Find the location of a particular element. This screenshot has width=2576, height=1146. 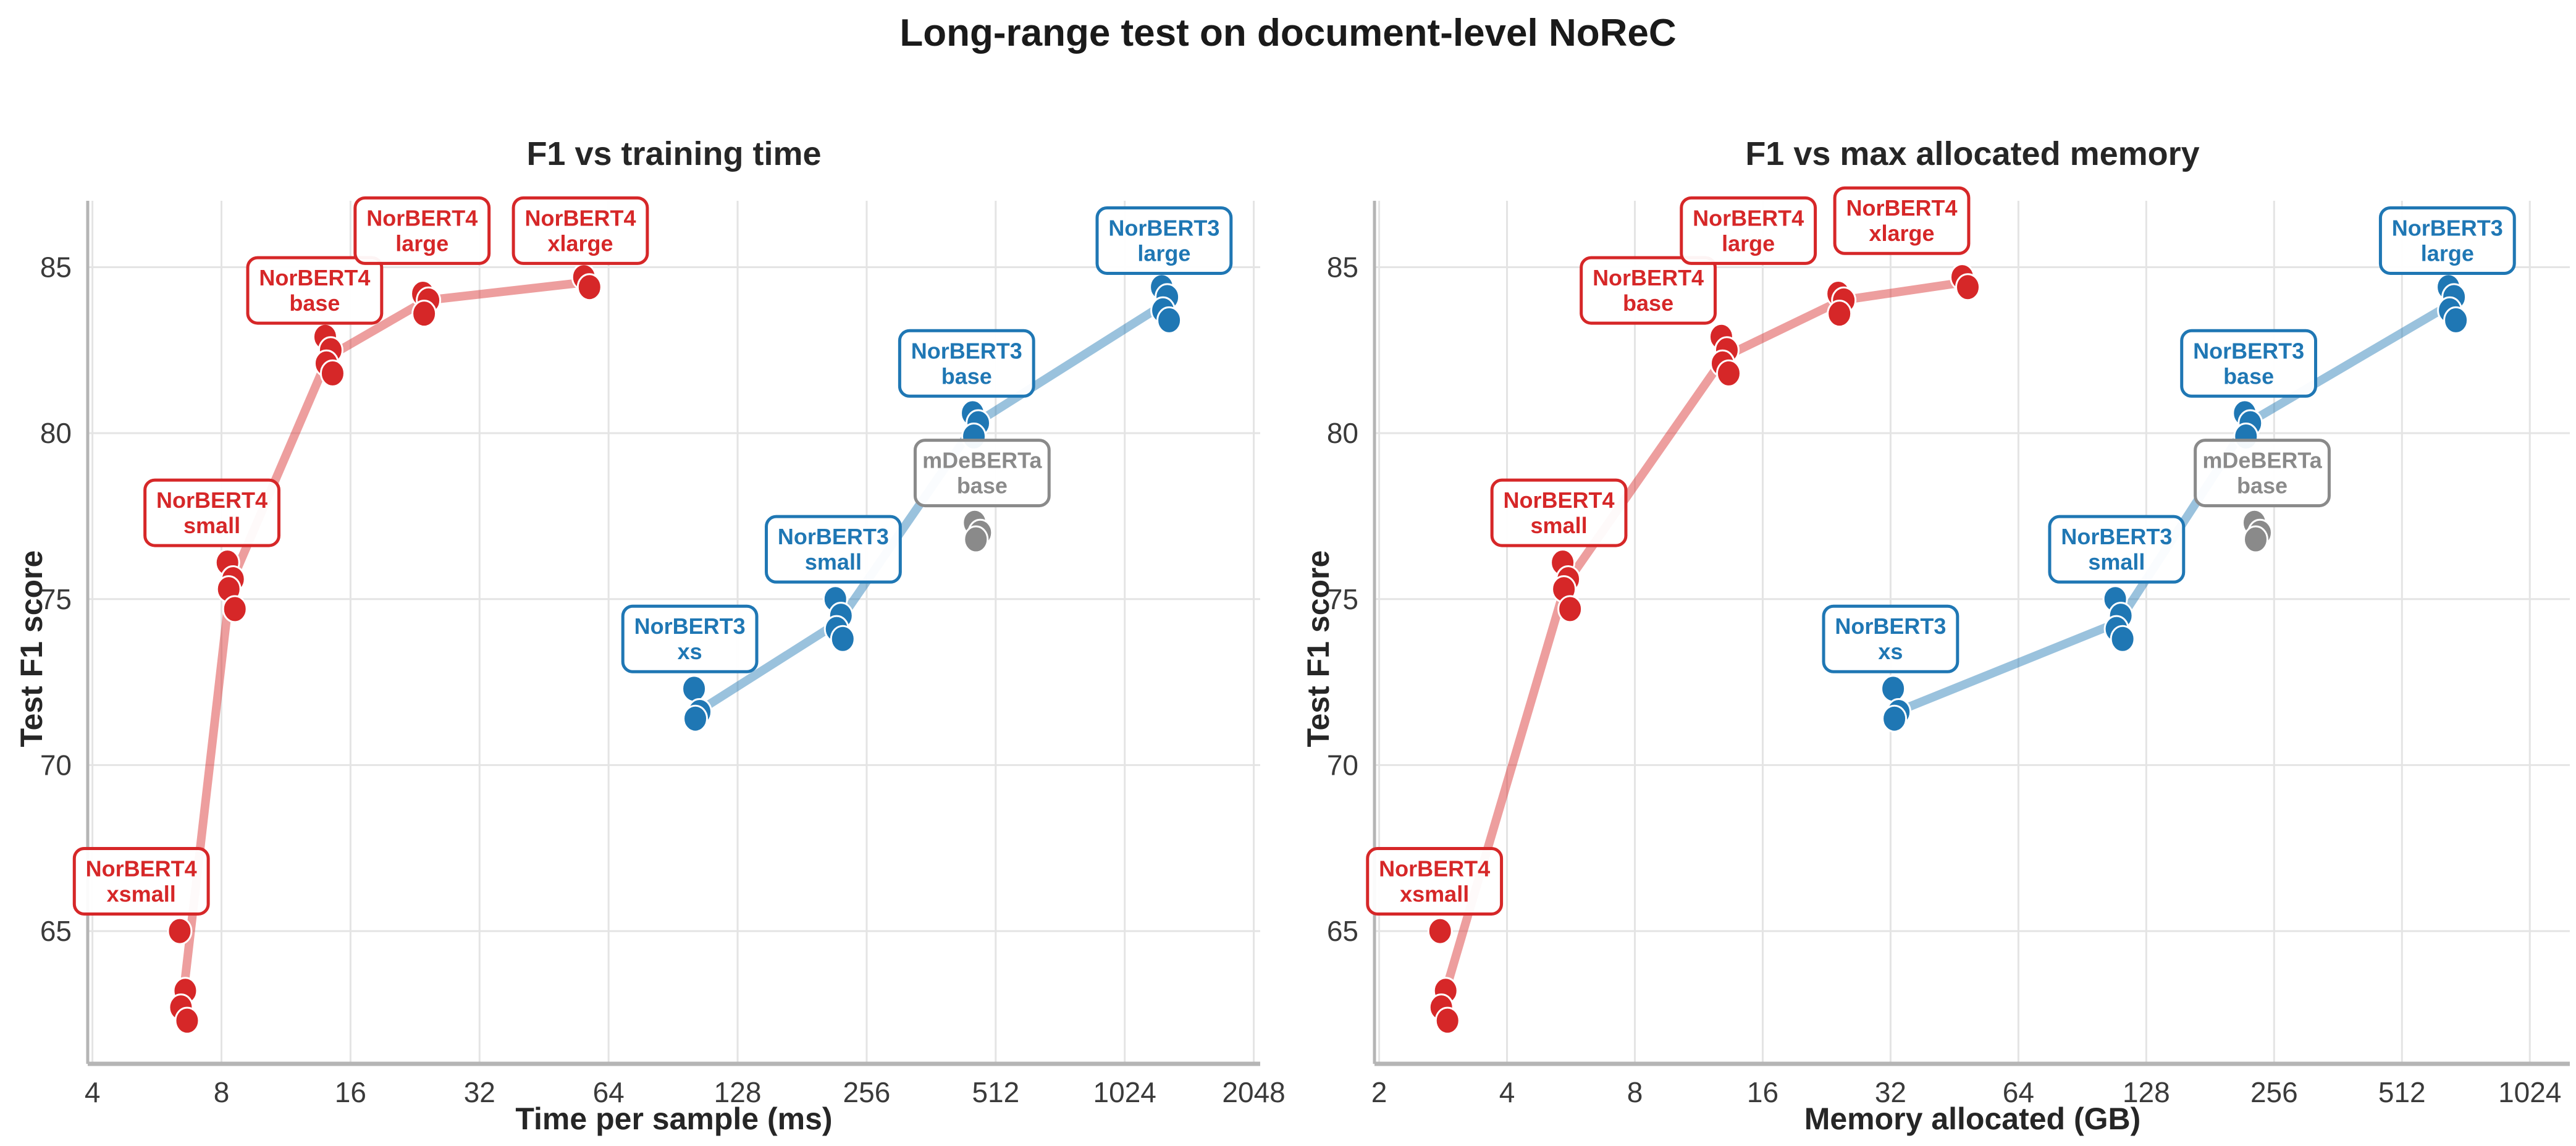

trend-line-NorBERT4 is located at coordinates (385, 640).